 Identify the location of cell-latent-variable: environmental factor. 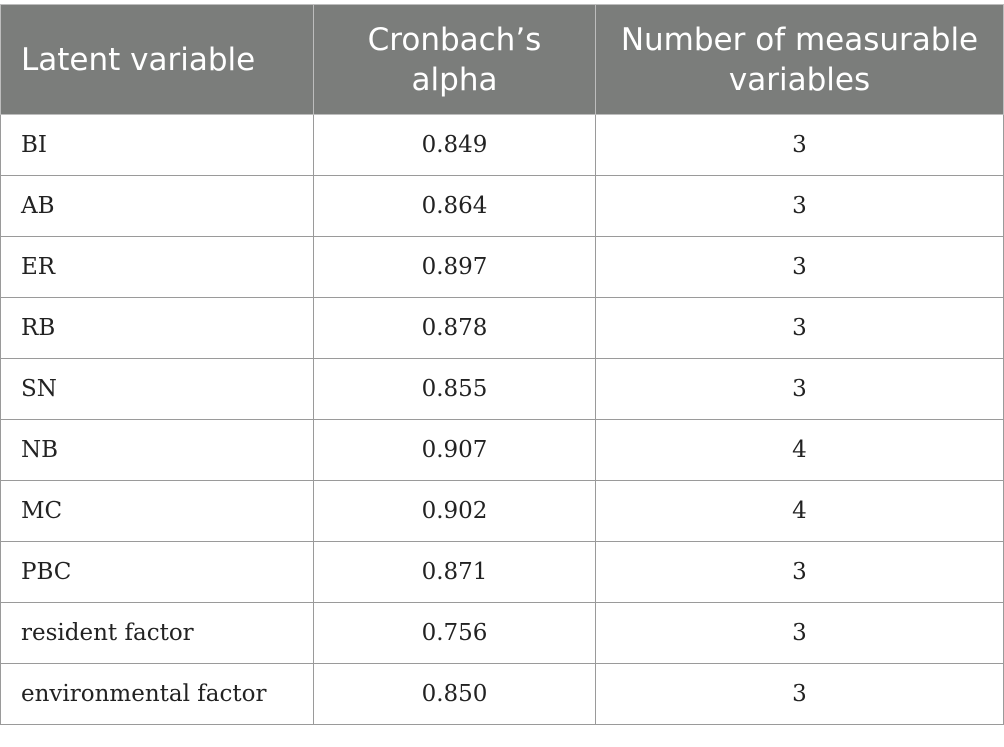
(157, 694).